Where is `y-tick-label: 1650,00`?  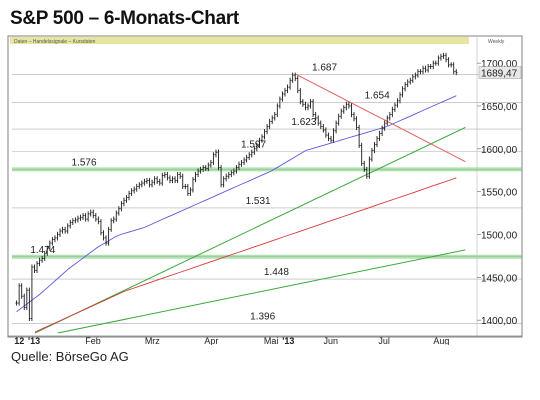 y-tick-label: 1650,00 is located at coordinates (499, 107).